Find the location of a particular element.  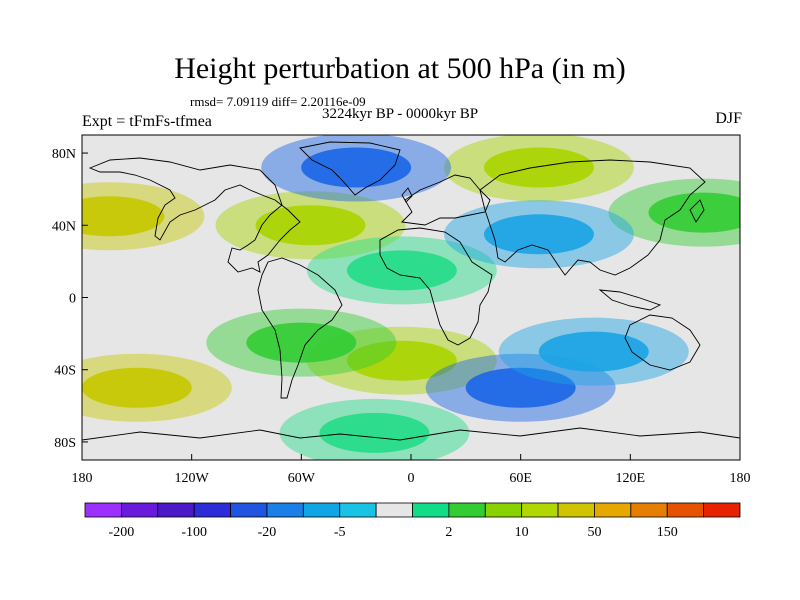

africa-coastline is located at coordinates (436, 286).